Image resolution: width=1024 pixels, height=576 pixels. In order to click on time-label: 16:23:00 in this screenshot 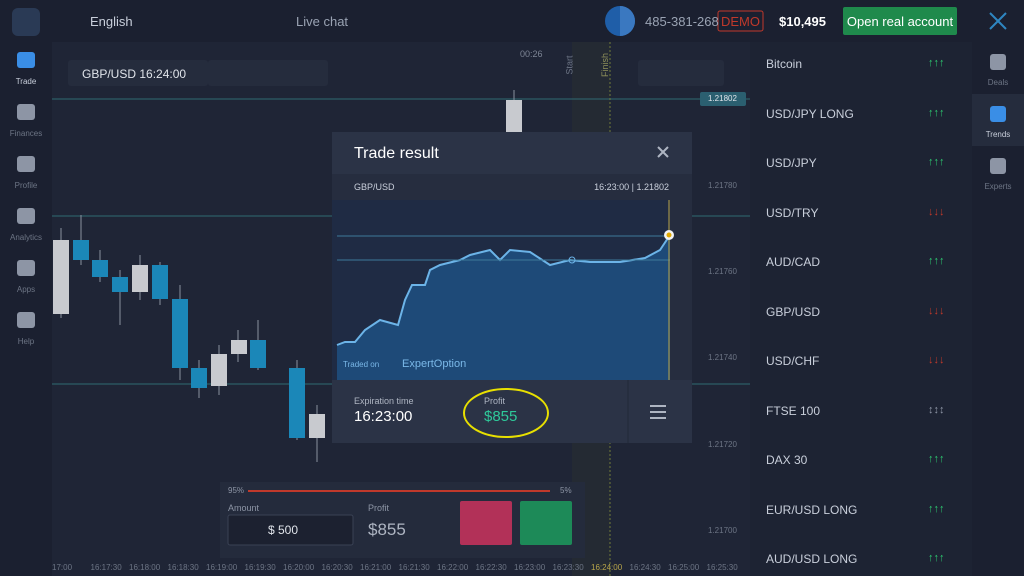, I will do `click(530, 567)`.